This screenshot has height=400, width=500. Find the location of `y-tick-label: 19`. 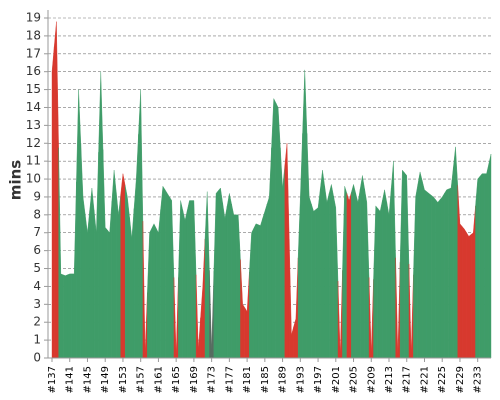

y-tick-label: 19 is located at coordinates (33, 18).